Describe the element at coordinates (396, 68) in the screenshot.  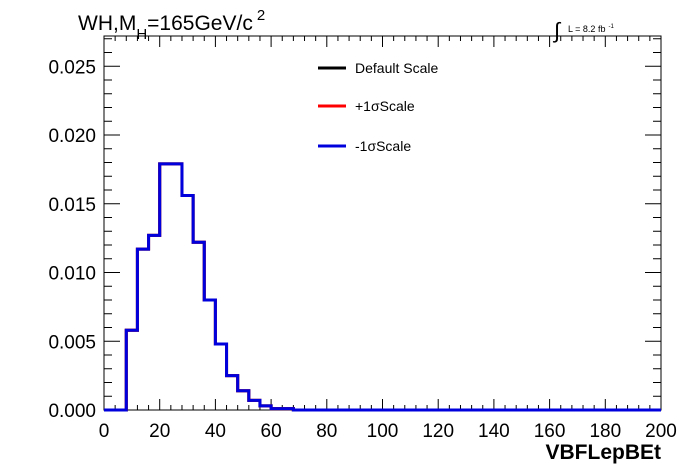
I see `legend-label: Default Scale` at that location.